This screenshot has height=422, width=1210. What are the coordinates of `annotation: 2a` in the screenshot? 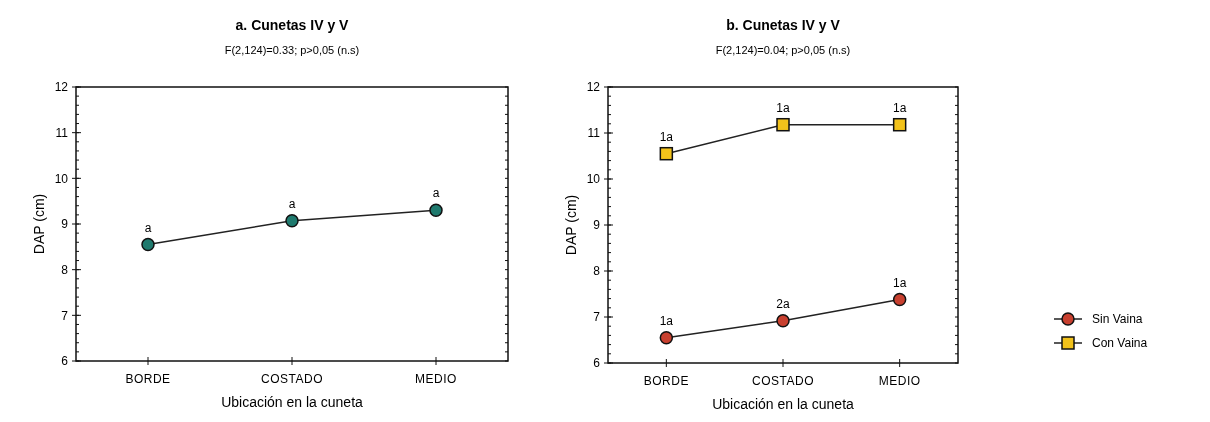 It's located at (783, 303).